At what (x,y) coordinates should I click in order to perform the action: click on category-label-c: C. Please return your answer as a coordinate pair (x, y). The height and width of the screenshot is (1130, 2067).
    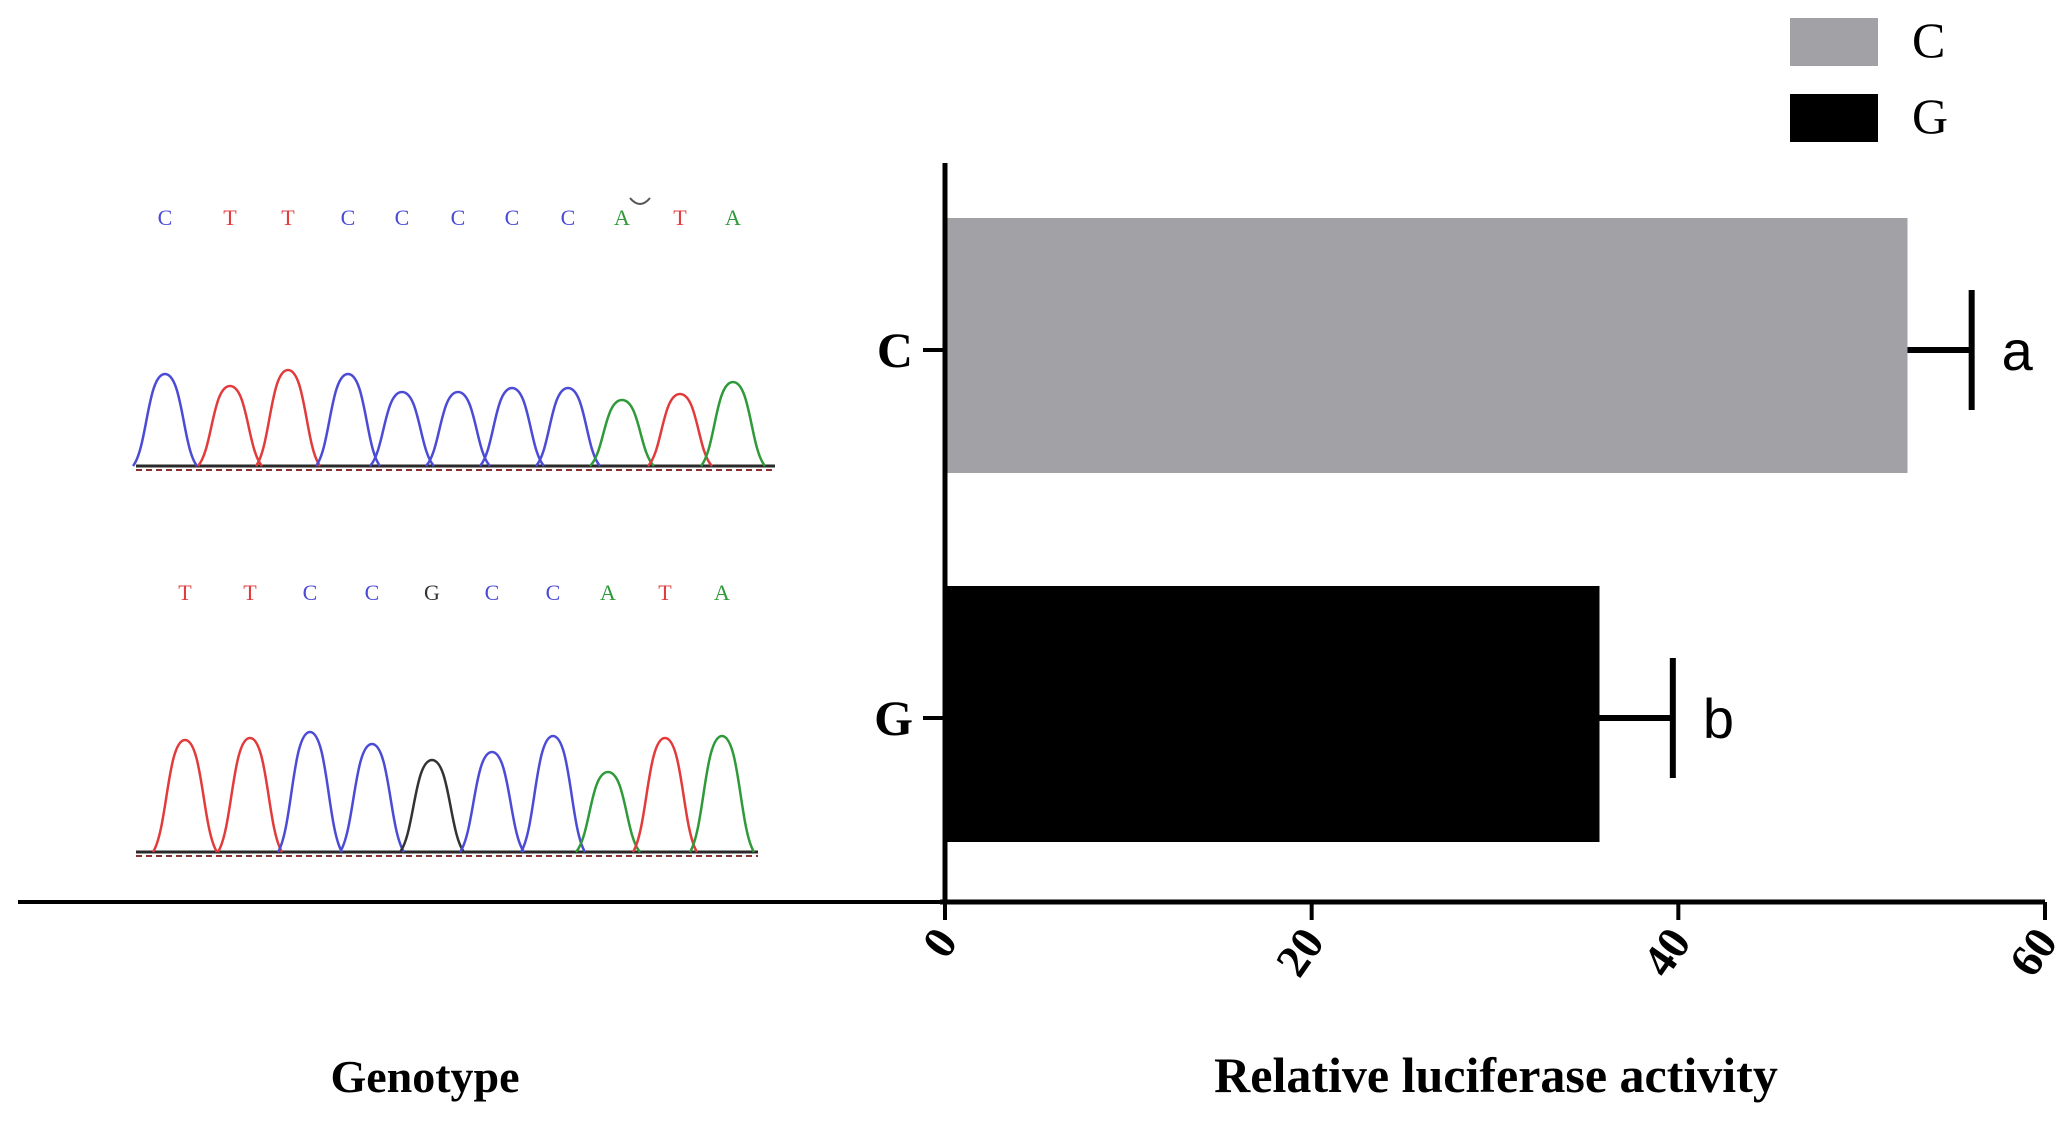
    Looking at the image, I should click on (895, 350).